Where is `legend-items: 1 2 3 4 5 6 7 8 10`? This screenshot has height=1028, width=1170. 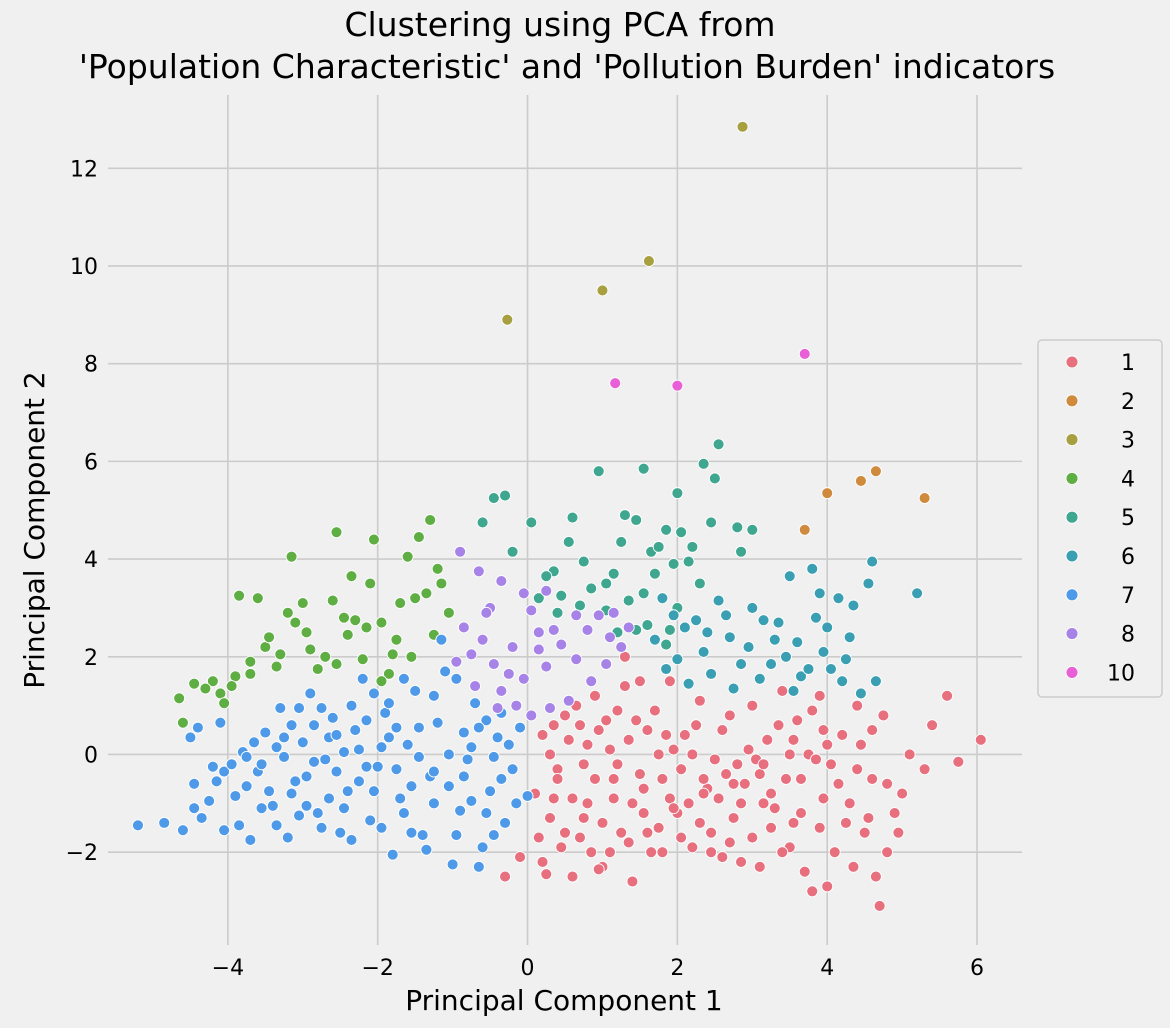
legend-items: 1 2 3 4 5 6 7 8 10 is located at coordinates (1100, 518).